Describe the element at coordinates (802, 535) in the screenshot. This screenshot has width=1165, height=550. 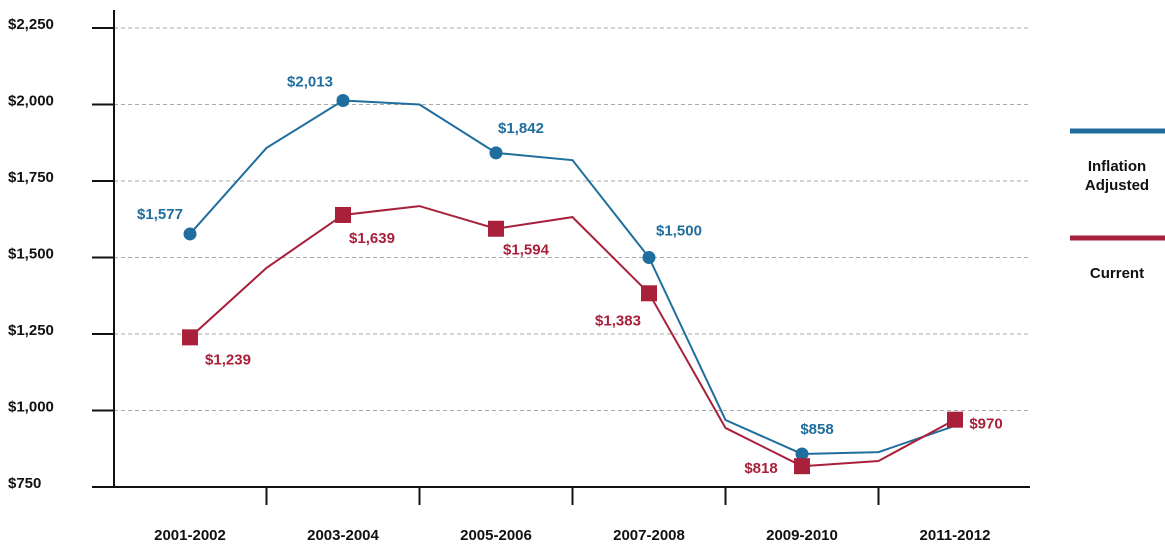
I see `x-tick-label: 2009-2010` at that location.